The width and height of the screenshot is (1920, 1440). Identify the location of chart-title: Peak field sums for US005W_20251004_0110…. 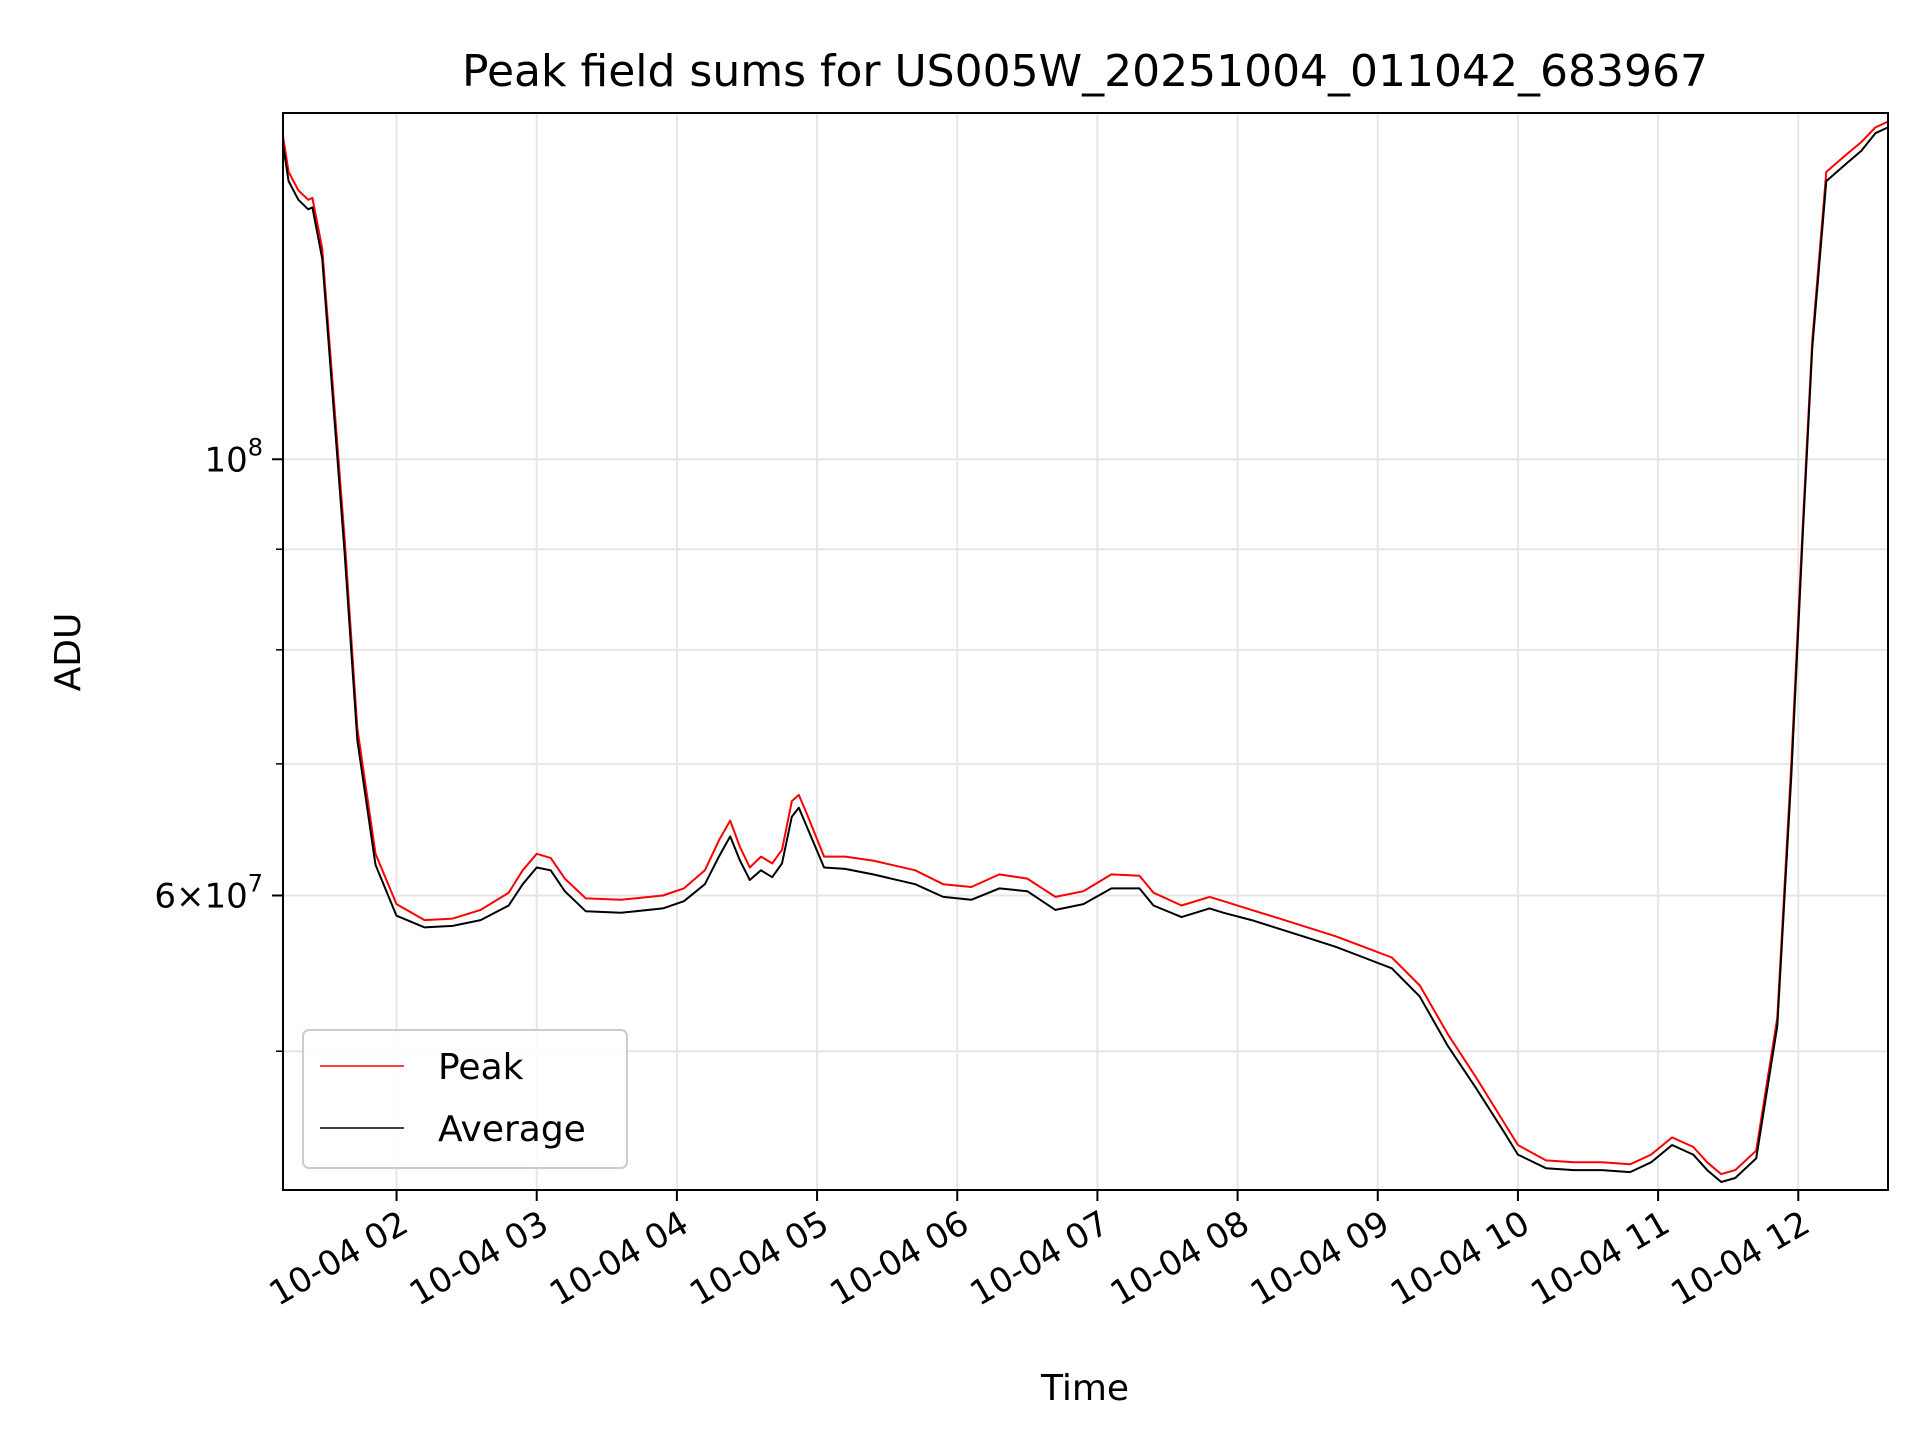
(1085, 71).